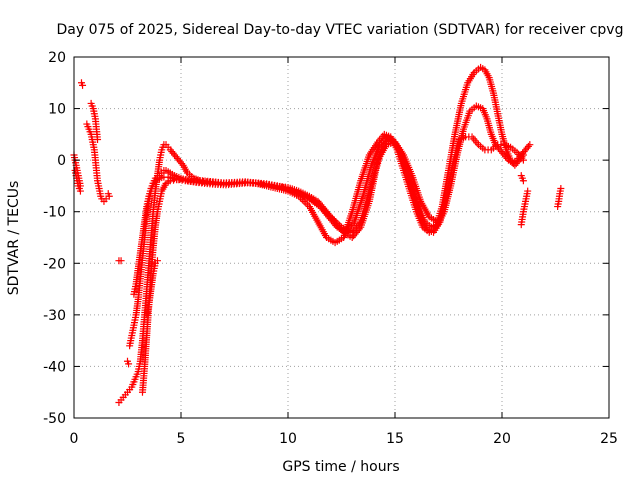  Describe the element at coordinates (609, 439) in the screenshot. I see `x-tick-label: 25` at that location.